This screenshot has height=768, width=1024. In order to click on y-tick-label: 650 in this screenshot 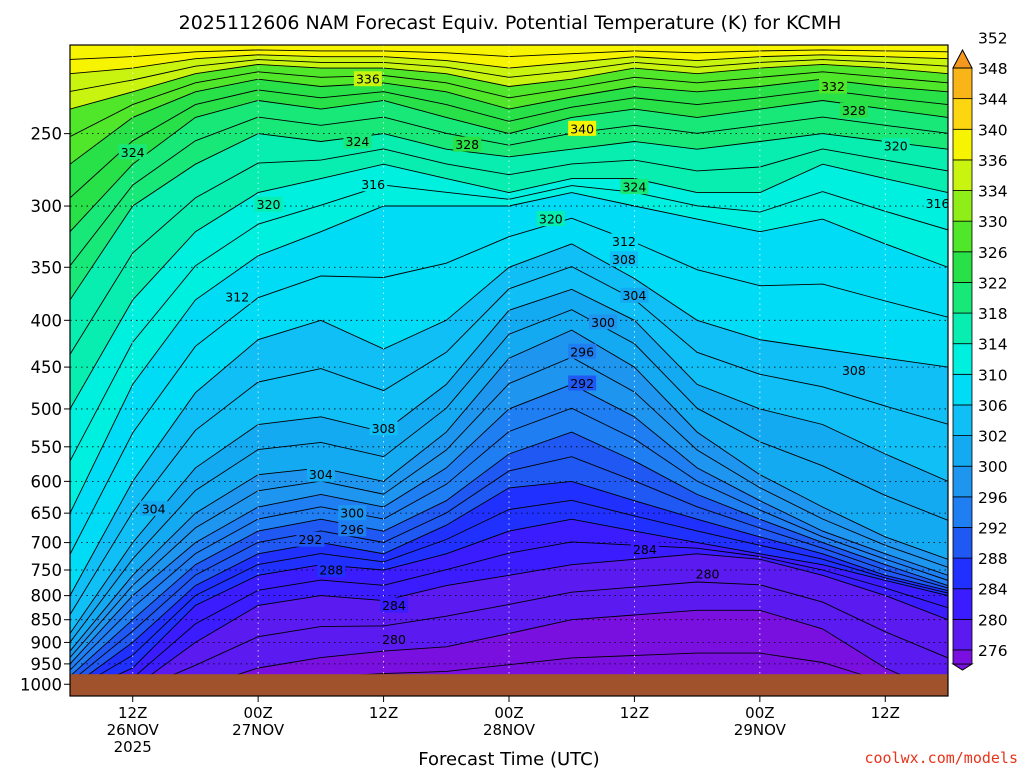, I will do `click(47, 513)`.